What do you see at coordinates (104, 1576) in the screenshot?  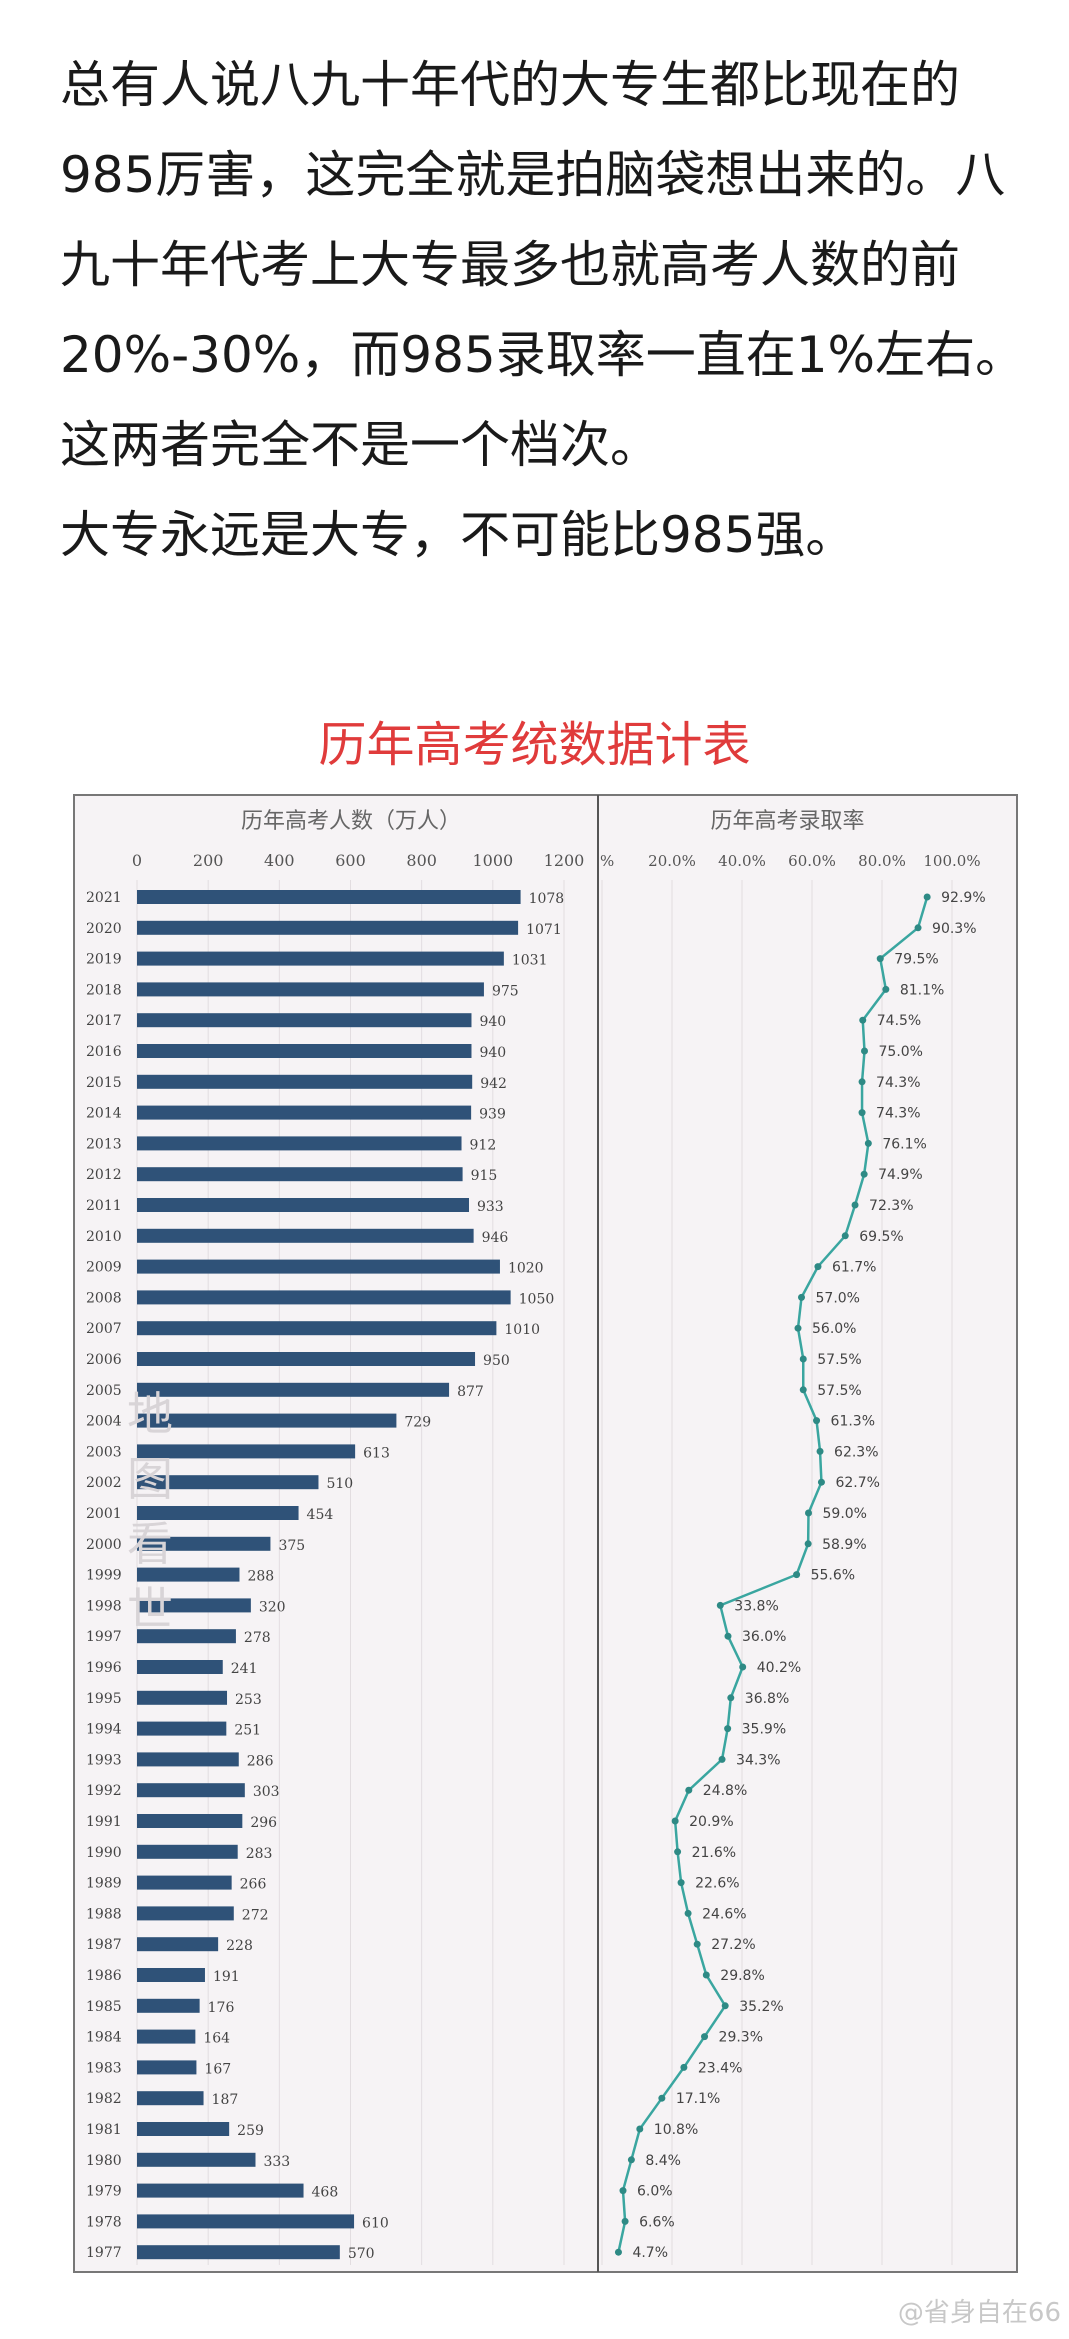 I see `bar-category-label: 1999` at bounding box center [104, 1576].